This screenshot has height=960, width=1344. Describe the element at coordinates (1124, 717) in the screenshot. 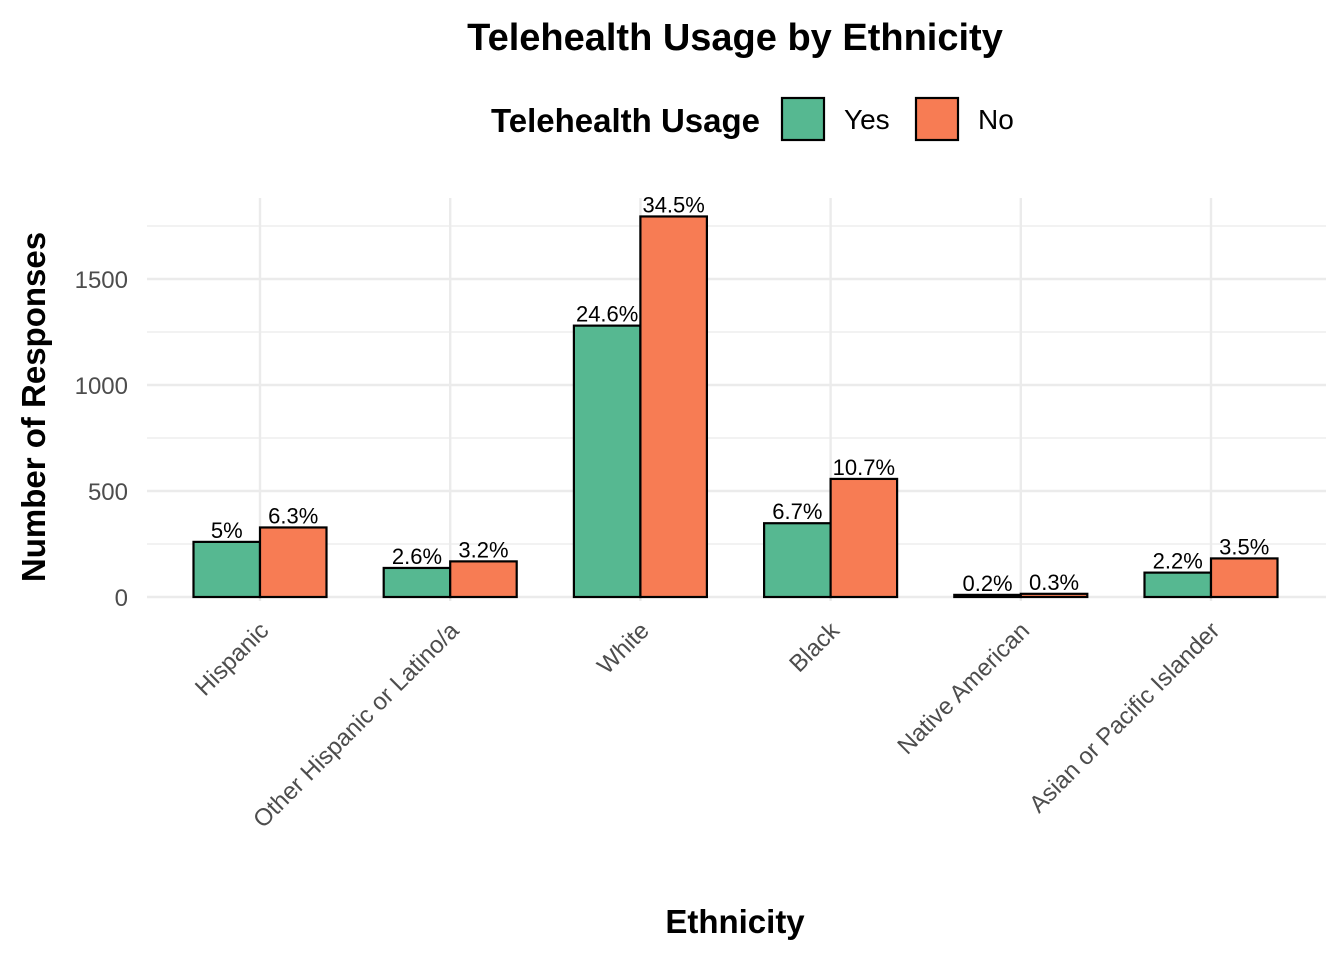

I see `x-tick-label: Asian or Pacific Islander` at that location.